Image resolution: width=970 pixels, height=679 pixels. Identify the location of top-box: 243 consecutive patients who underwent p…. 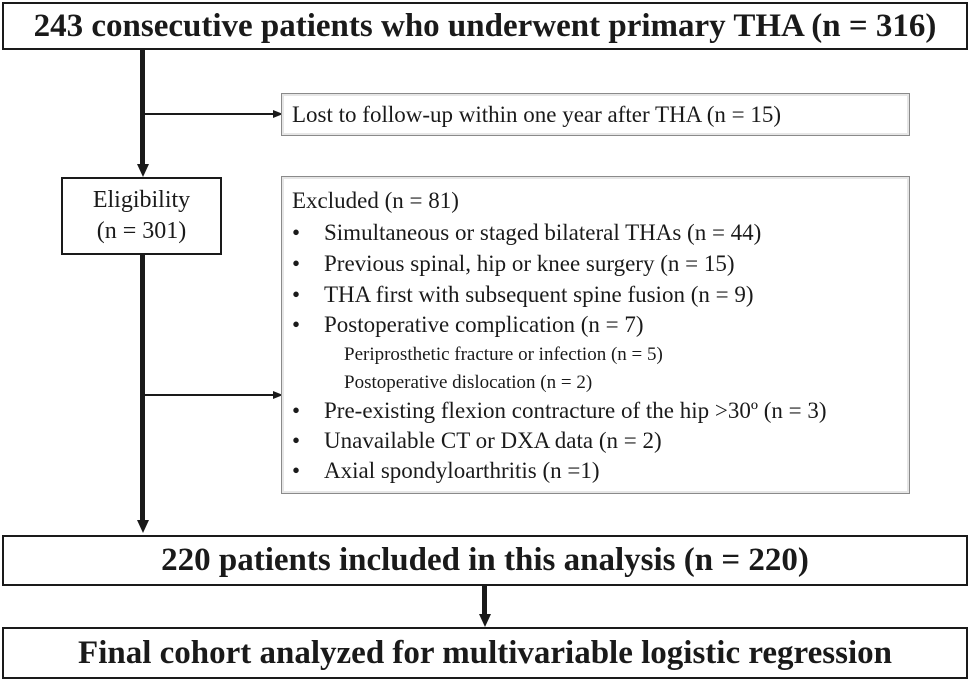
(485, 26).